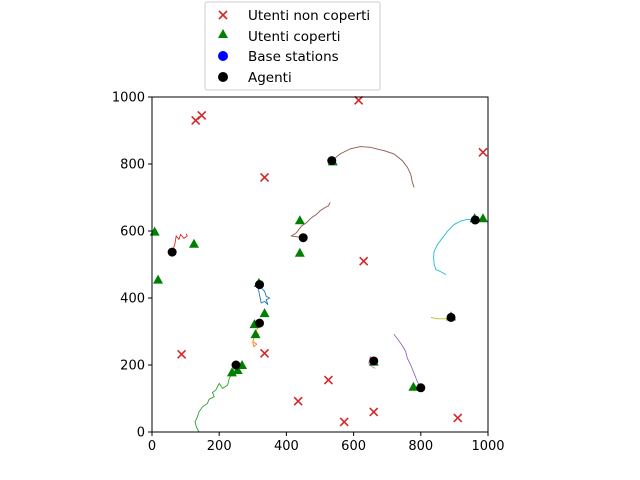 Image resolution: width=640 pixels, height=480 pixels. What do you see at coordinates (353, 446) in the screenshot?
I see `x-tick-label: 600` at bounding box center [353, 446].